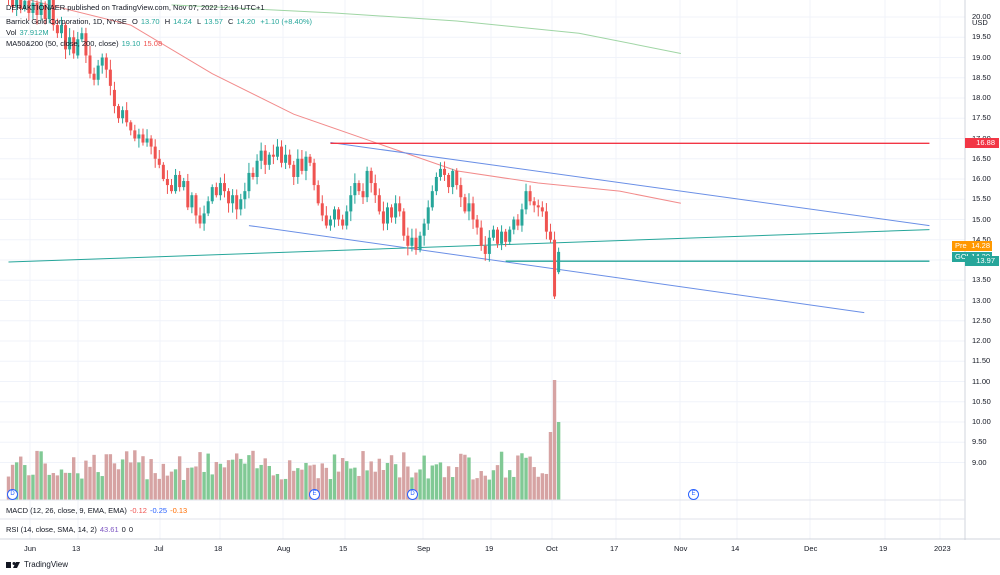 The height and width of the screenshot is (575, 1000). What do you see at coordinates (982, 261) in the screenshot?
I see `price-tag: 13.97` at bounding box center [982, 261].